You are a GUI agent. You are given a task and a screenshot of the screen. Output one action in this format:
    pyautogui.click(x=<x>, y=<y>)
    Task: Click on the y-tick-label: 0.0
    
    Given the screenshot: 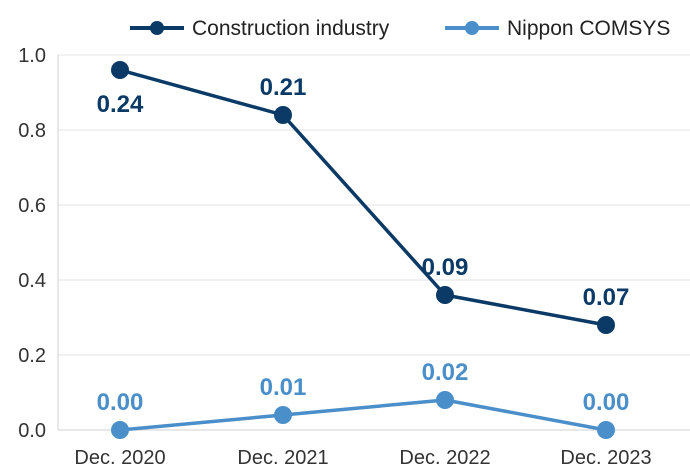 What is the action you would take?
    pyautogui.click(x=32, y=431)
    